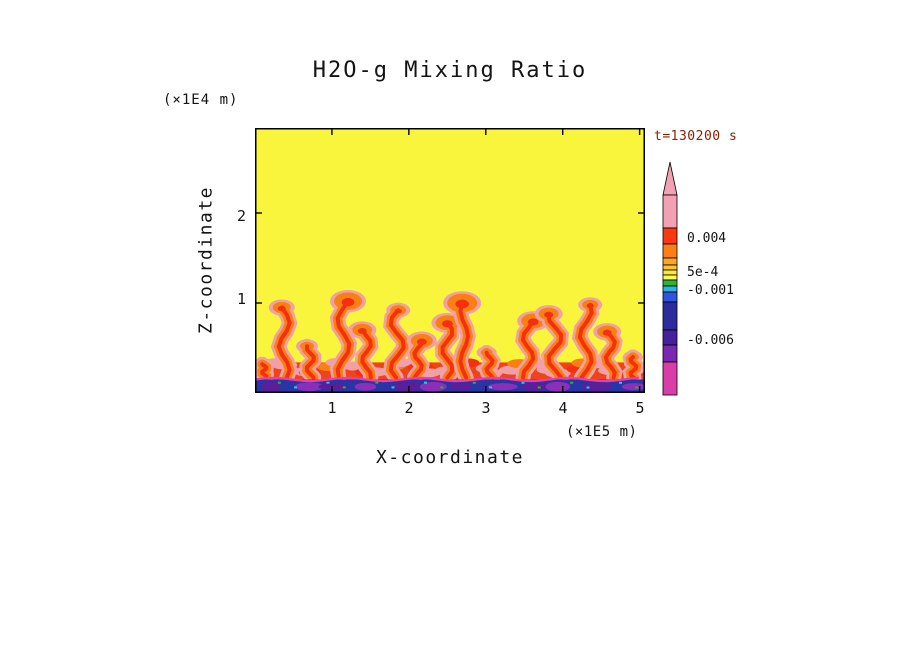  I want to click on x-tick-label-5: 5, so click(640, 408).